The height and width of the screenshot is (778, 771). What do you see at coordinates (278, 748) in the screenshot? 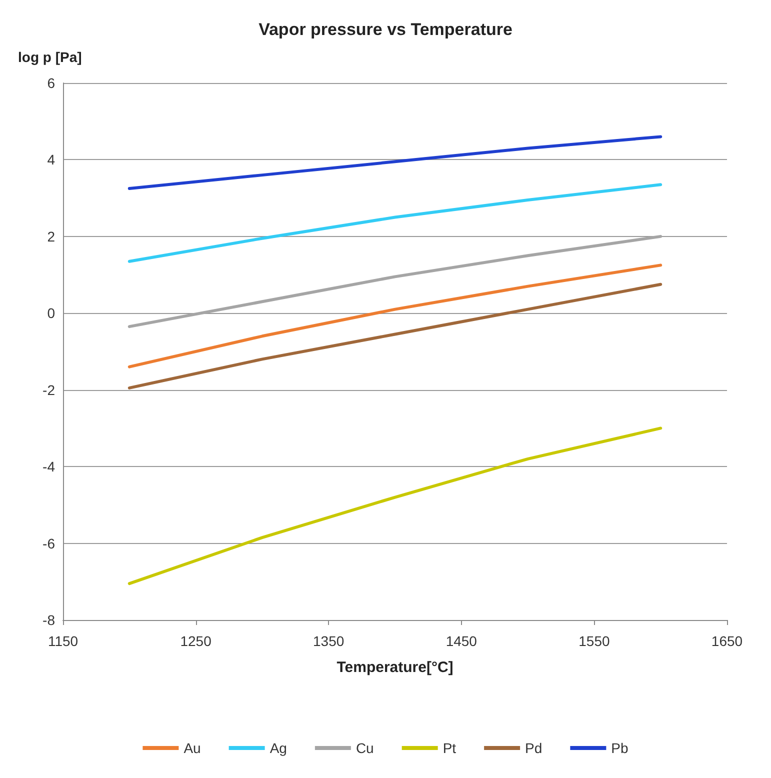
I see `legend-label: Ag` at bounding box center [278, 748].